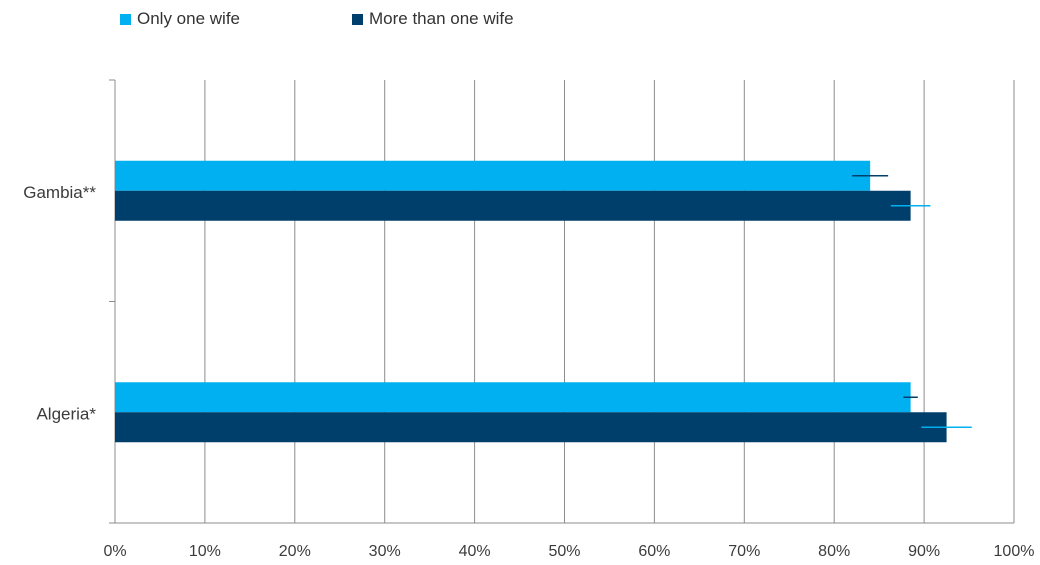 This screenshot has height=565, width=1040. Describe the element at coordinates (924, 551) in the screenshot. I see `x-tick-label: 90%` at that location.